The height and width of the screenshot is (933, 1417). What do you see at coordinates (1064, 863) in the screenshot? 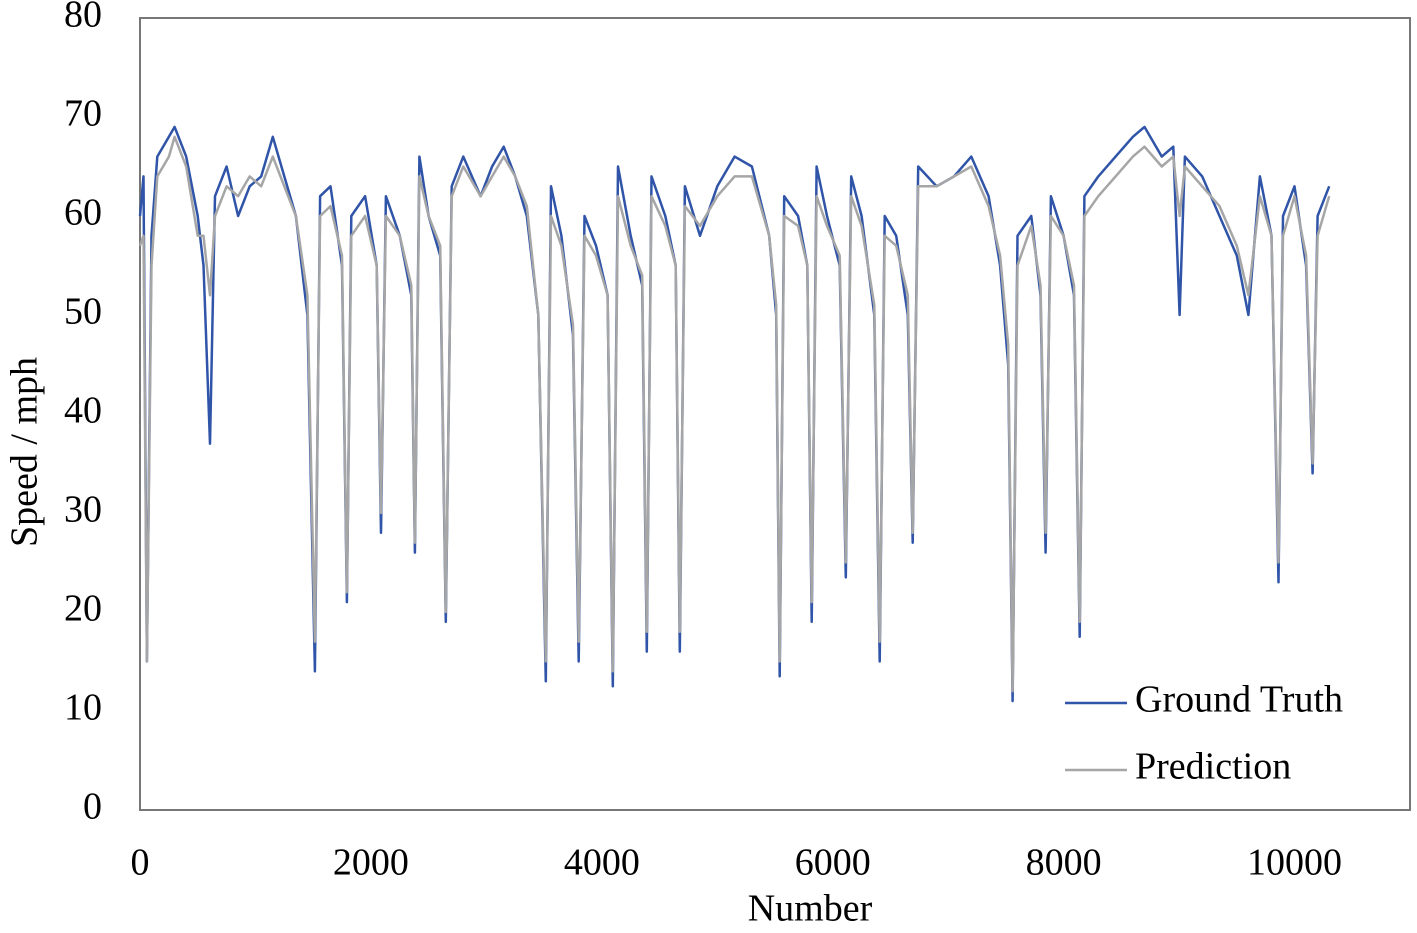
I see `x-tick-label: 8000` at bounding box center [1064, 863].